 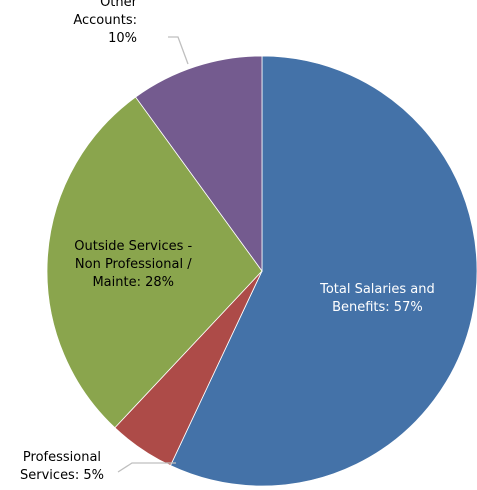 I want to click on slice-label-other-accounts: Other Accounts: 10%, so click(x=105, y=23).